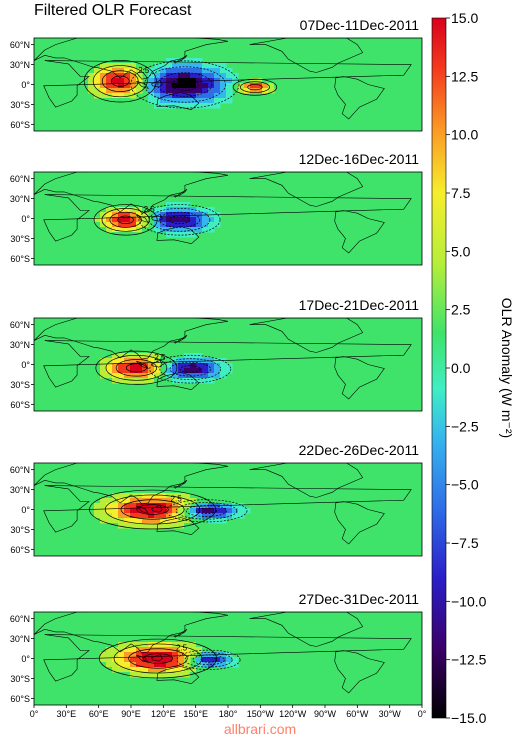 The height and width of the screenshot is (736, 521). Describe the element at coordinates (228, 658) in the screenshot. I see `anomaly-map: 2.5` at that location.